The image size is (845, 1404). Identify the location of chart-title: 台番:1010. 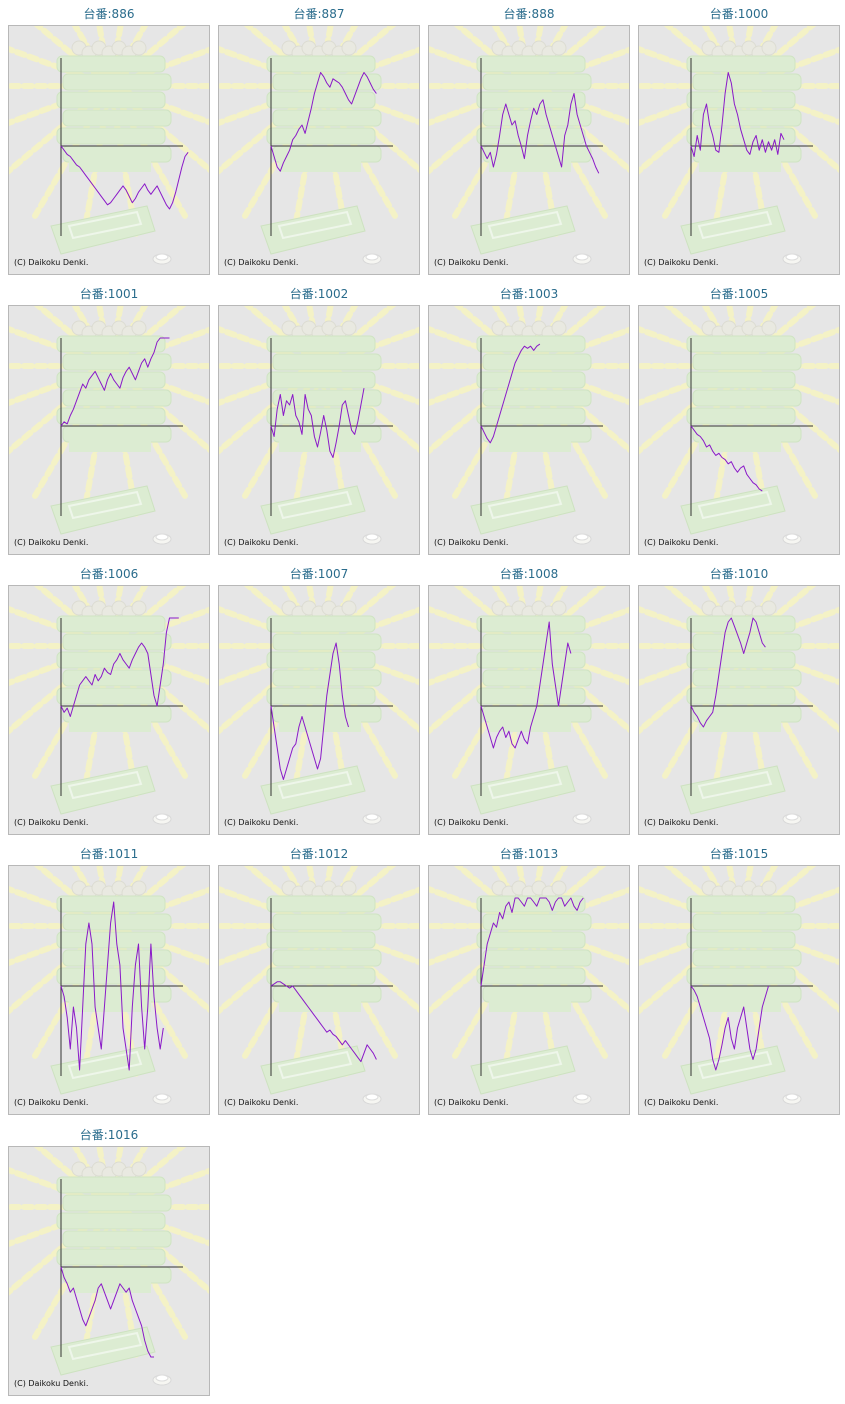
(739, 574).